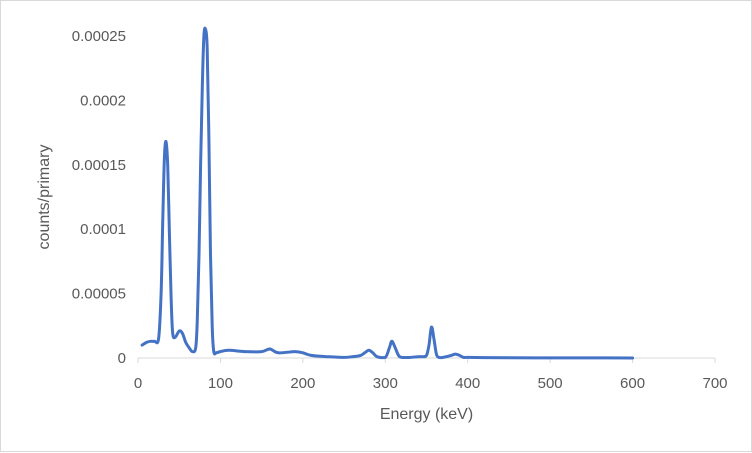 The width and height of the screenshot is (752, 453). I want to click on y-tick-label: 0.0002, so click(103, 100).